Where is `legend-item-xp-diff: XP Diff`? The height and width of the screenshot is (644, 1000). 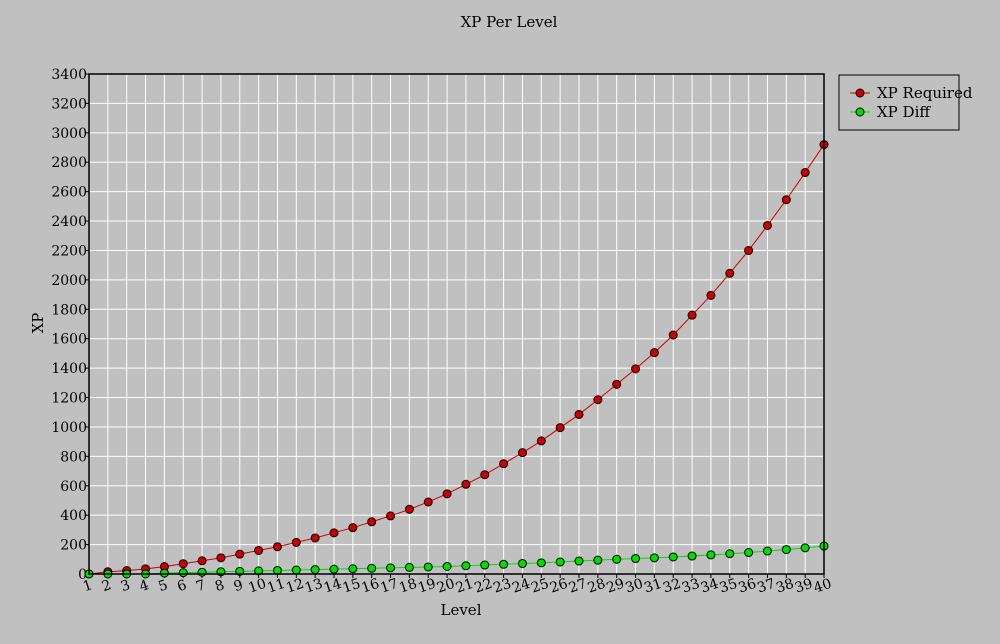
legend-item-xp-diff: XP Diff is located at coordinates (890, 112).